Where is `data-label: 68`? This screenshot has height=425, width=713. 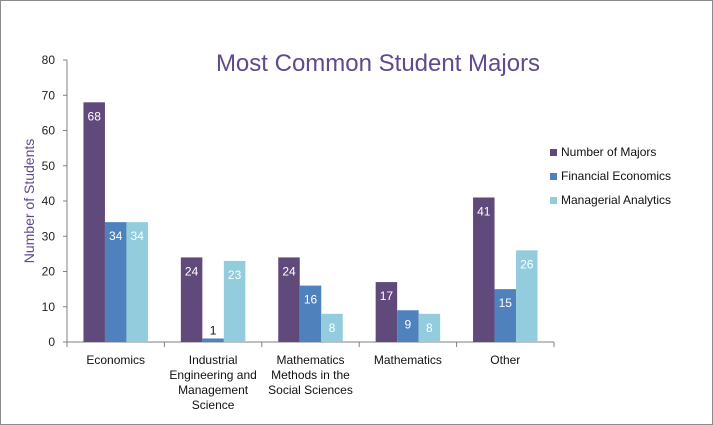 data-label: 68 is located at coordinates (95, 116).